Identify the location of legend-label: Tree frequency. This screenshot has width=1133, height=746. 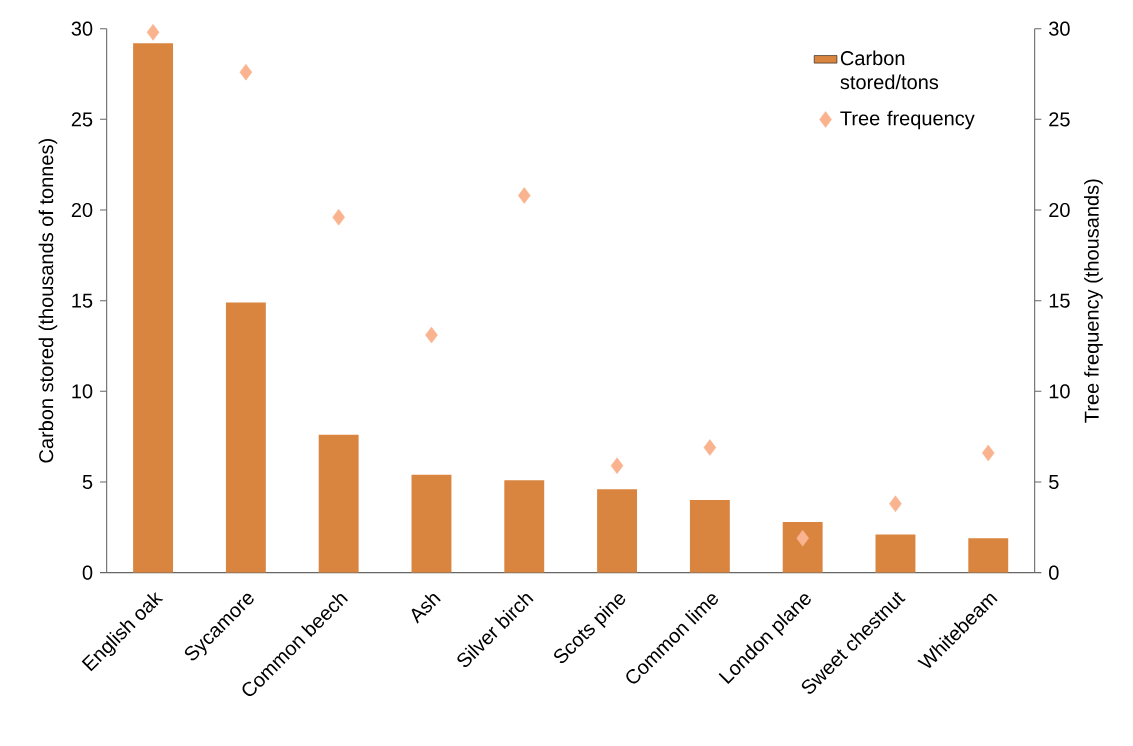
(907, 120).